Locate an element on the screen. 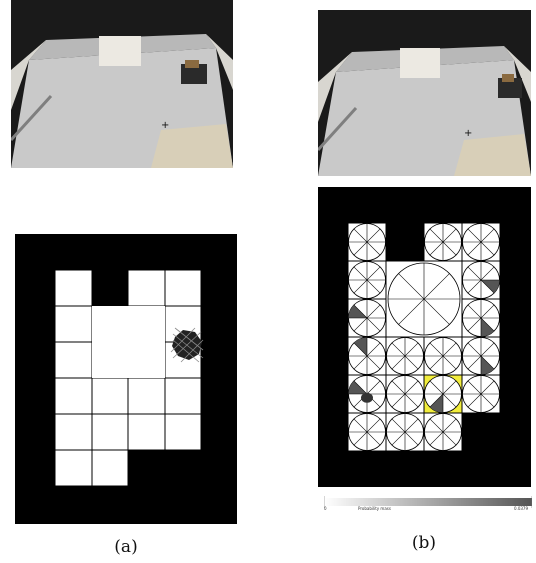  photo-b: + is located at coordinates (424, 93).